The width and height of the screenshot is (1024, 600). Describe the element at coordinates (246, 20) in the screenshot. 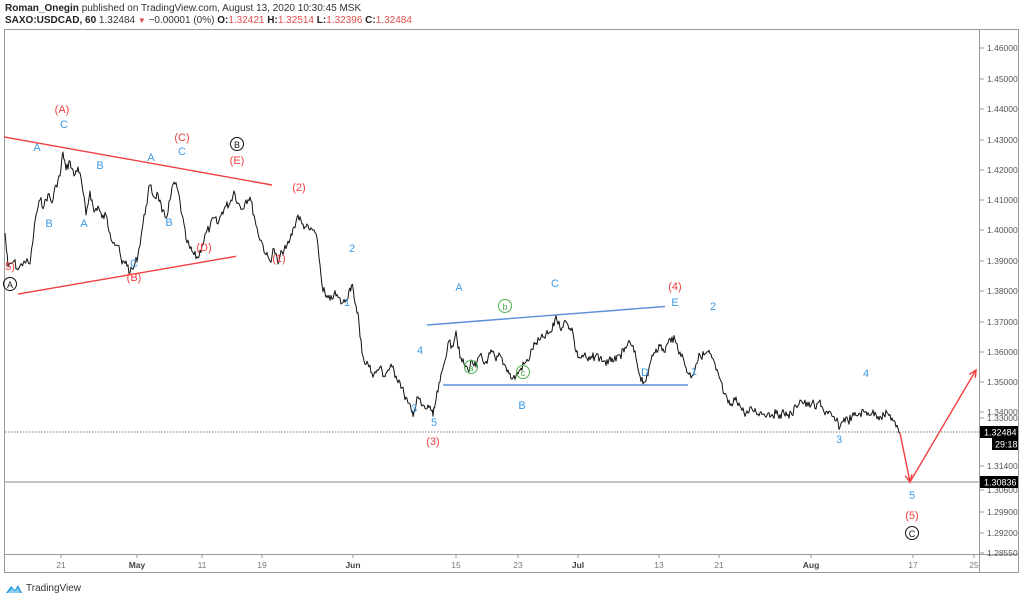

I see `open-value: 1.32421` at that location.